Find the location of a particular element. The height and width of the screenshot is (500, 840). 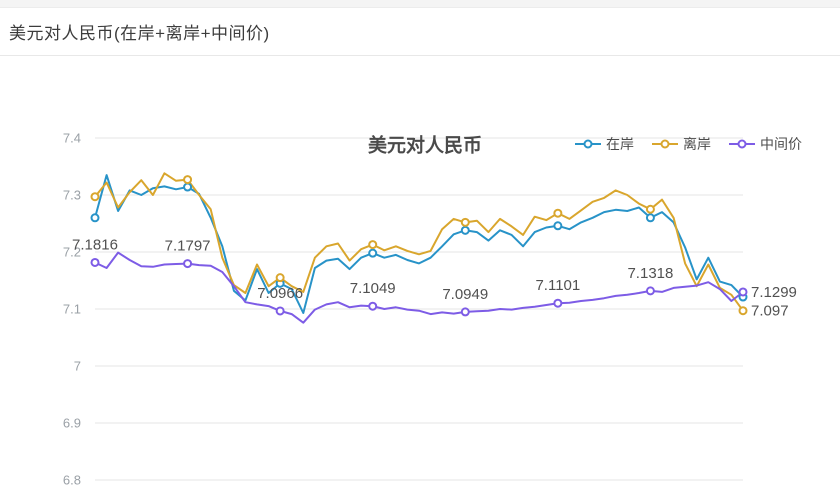

legend-label: 在岸 is located at coordinates (620, 144).